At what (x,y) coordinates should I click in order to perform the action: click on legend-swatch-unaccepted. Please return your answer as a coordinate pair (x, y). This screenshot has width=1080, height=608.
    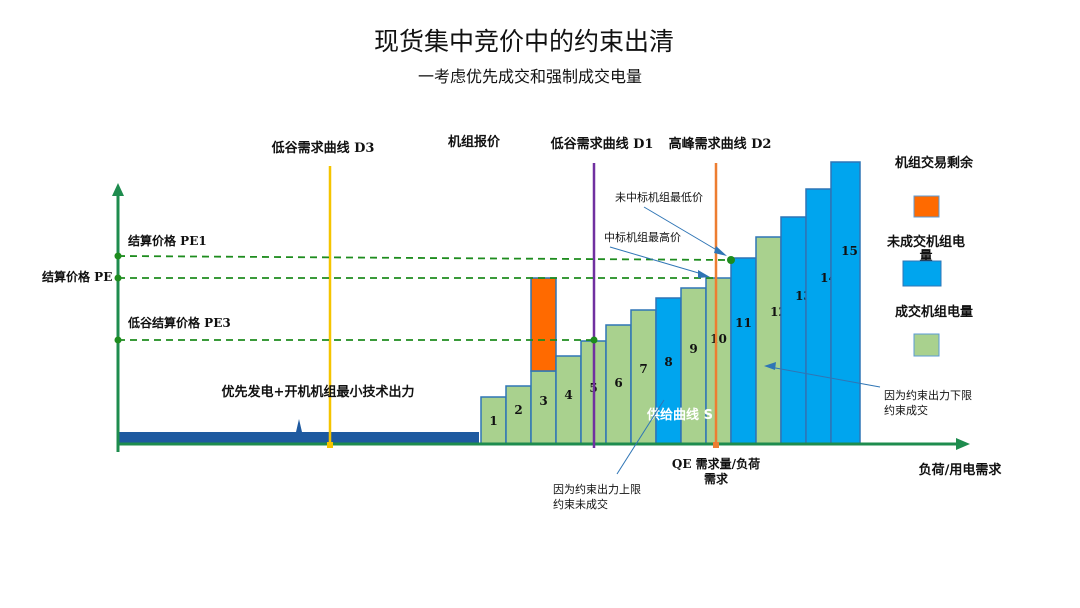
    Looking at the image, I should click on (922, 273).